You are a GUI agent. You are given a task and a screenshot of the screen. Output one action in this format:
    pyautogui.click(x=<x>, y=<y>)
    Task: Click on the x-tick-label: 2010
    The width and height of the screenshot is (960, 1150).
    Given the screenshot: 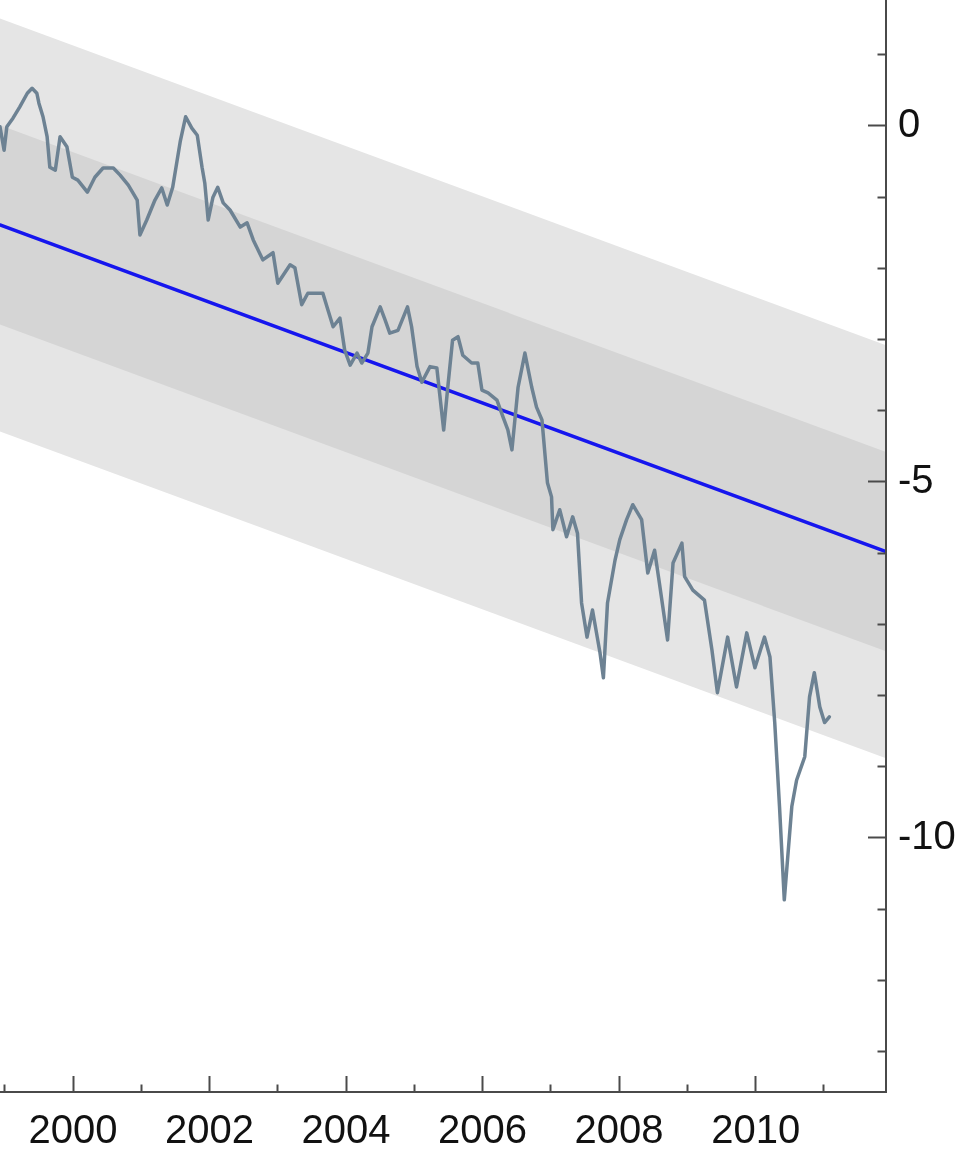 What is the action you would take?
    pyautogui.click(x=756, y=1128)
    